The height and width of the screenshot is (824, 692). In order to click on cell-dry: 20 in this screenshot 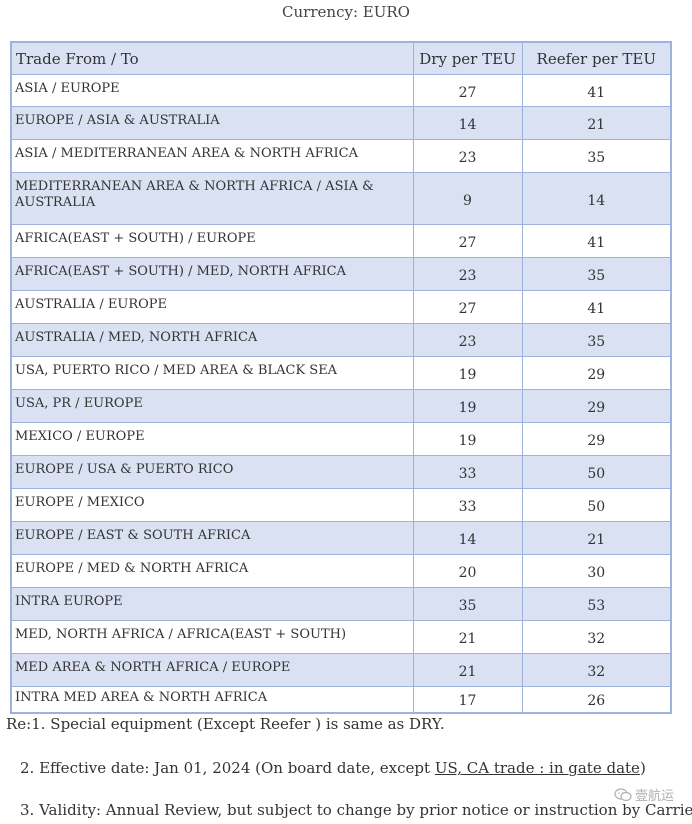, I will do `click(467, 571)`.